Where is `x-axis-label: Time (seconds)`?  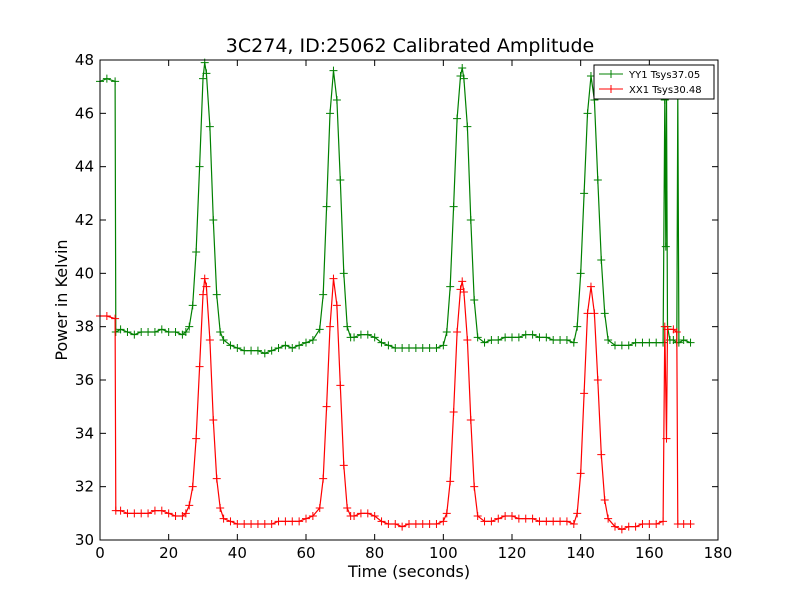 x-axis-label: Time (seconds) is located at coordinates (408, 571).